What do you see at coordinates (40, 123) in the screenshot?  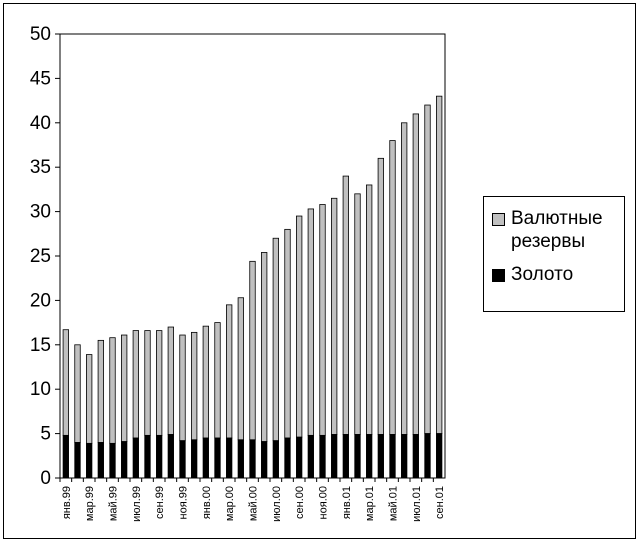 I see `y-tick-label: 40` at bounding box center [40, 123].